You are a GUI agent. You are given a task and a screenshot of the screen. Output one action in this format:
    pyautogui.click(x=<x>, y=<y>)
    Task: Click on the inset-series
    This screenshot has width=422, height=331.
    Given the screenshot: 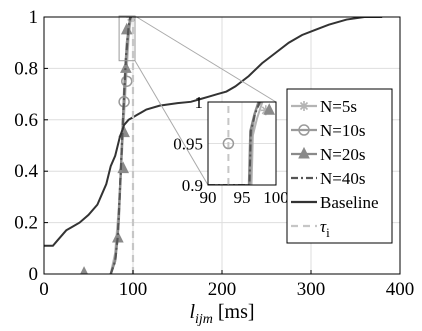 What is the action you would take?
    pyautogui.click(x=236, y=143)
    